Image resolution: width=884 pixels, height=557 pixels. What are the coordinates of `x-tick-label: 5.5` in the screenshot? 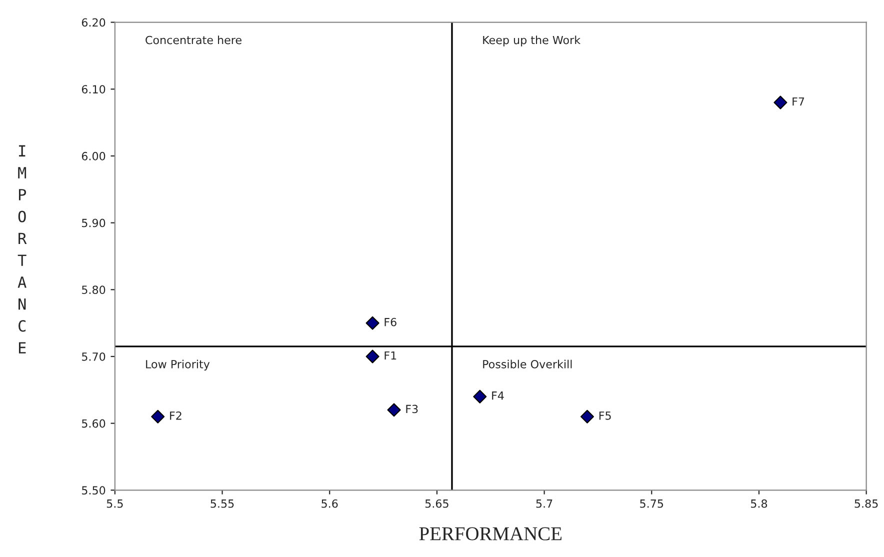 It's located at (114, 504).